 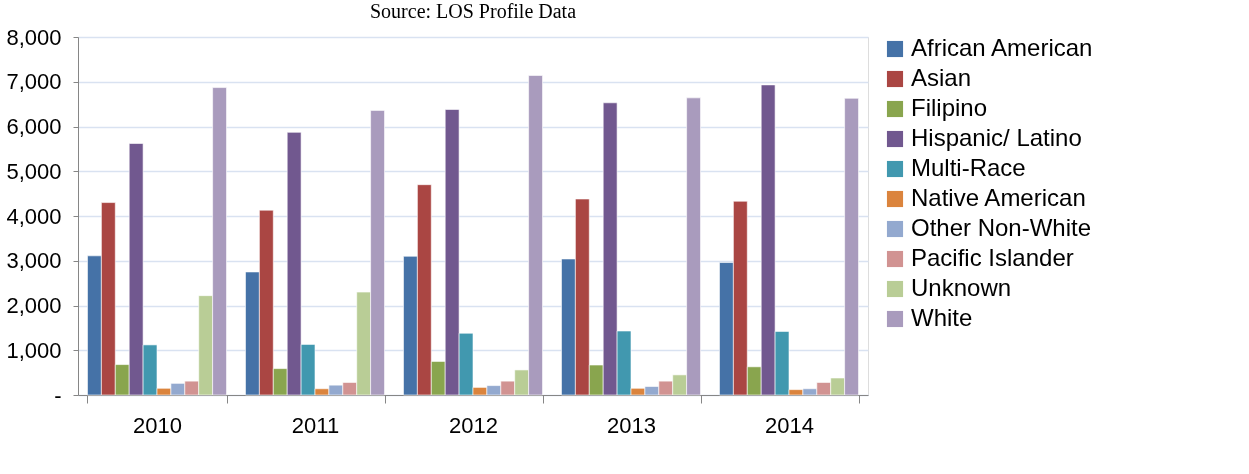 I want to click on x-tick-label: 2013, so click(x=631, y=425).